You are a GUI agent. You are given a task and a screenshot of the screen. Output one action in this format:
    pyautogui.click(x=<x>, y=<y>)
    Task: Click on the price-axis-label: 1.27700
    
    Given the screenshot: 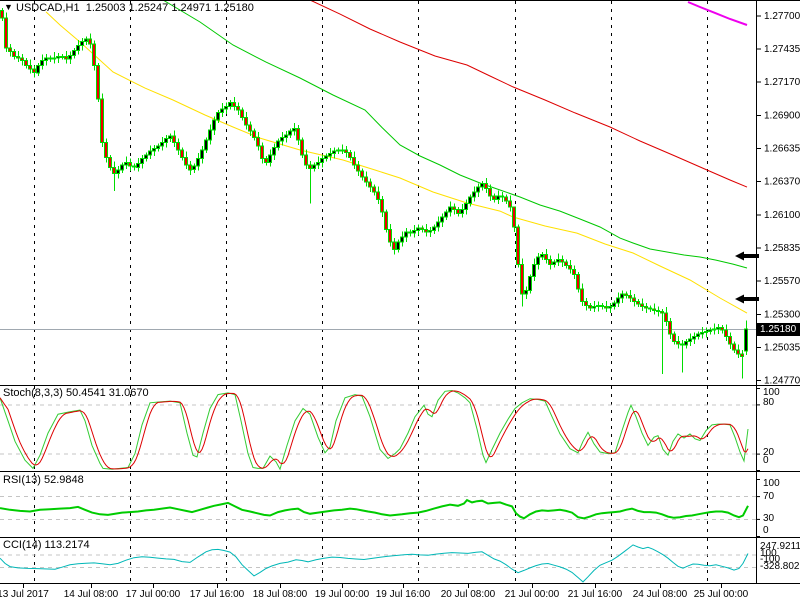 What is the action you would take?
    pyautogui.click(x=782, y=16)
    